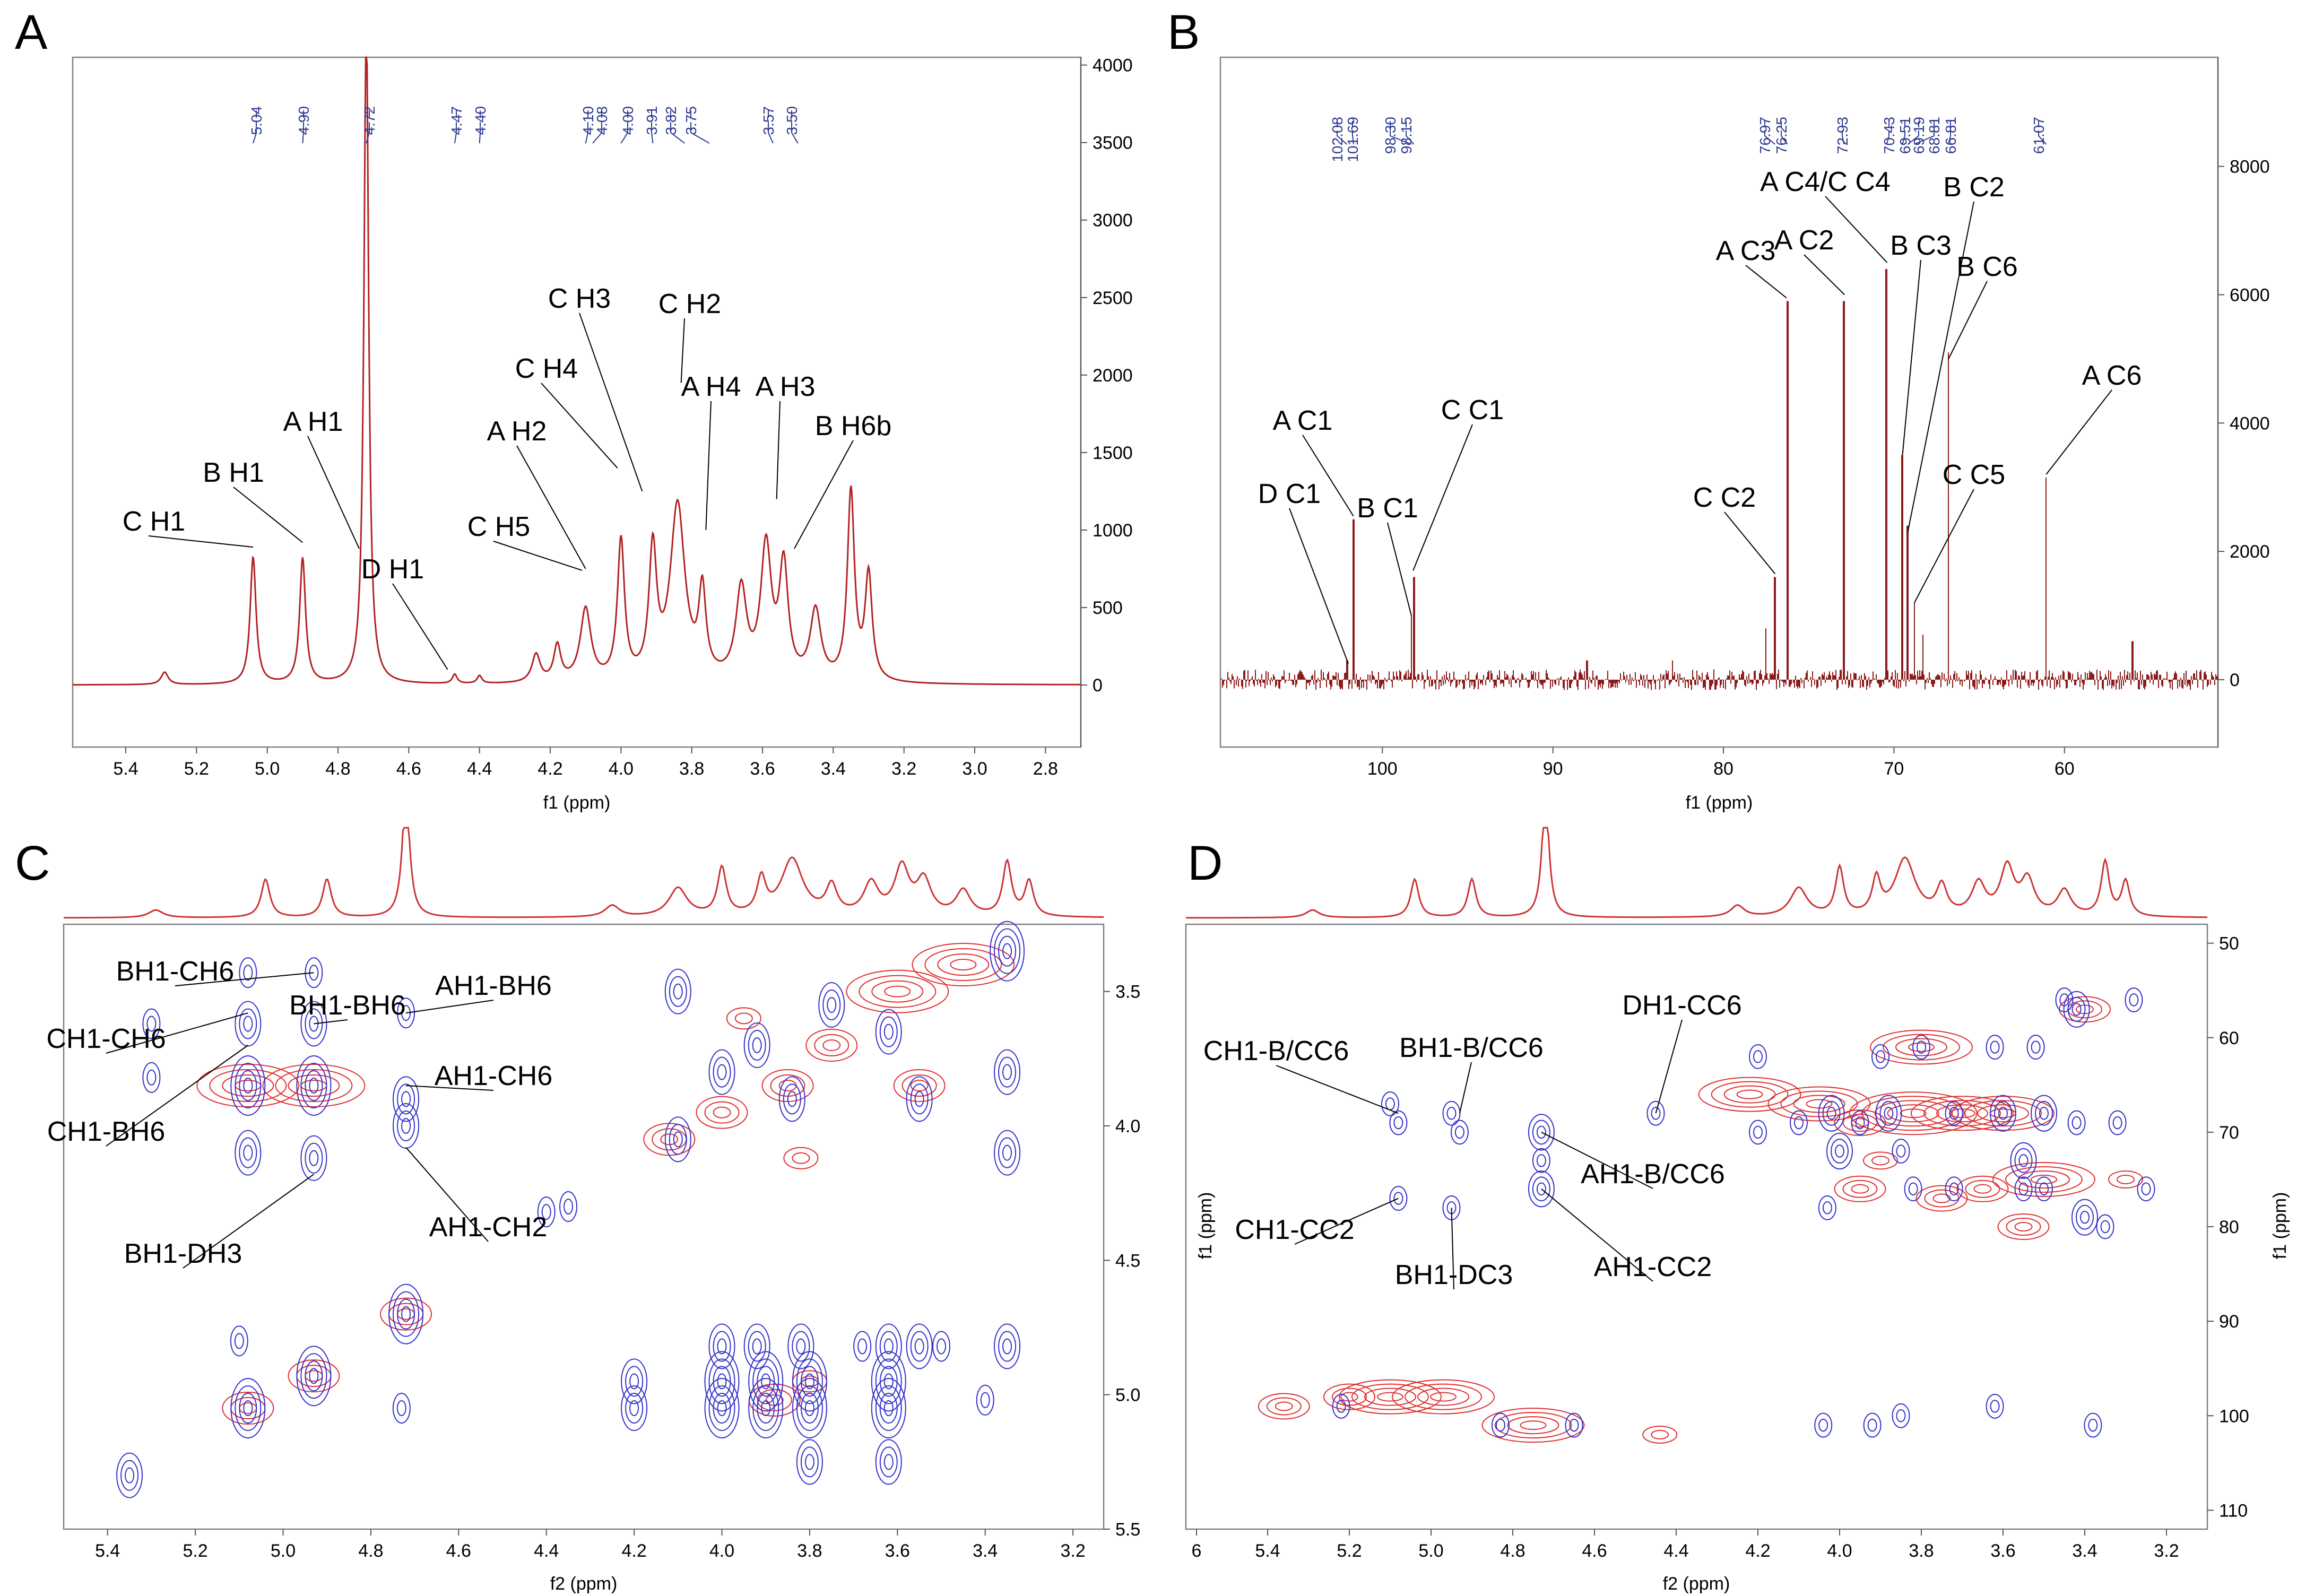 The width and height of the screenshot is (2297, 1596). What do you see at coordinates (834, 769) in the screenshot?
I see `x-tick-label: 3.4` at bounding box center [834, 769].